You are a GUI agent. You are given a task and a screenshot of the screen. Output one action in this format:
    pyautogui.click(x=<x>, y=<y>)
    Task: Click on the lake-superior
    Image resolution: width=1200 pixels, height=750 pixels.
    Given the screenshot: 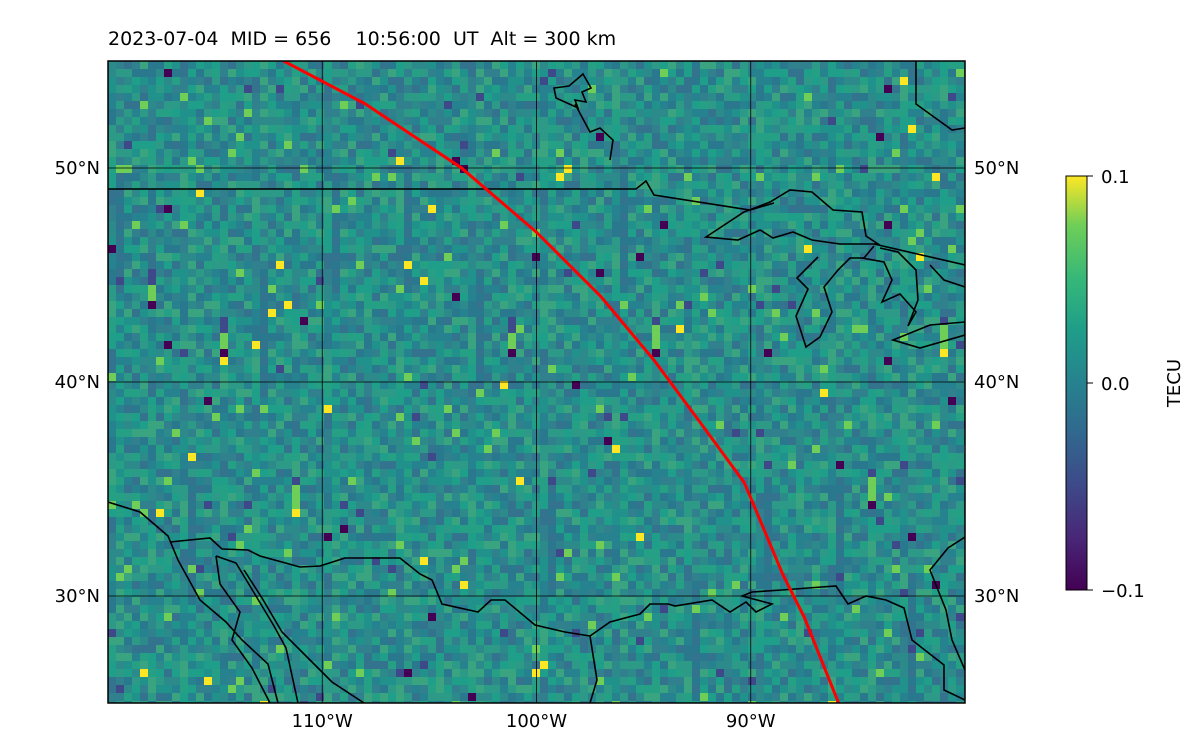 What is the action you would take?
    pyautogui.click(x=792, y=217)
    